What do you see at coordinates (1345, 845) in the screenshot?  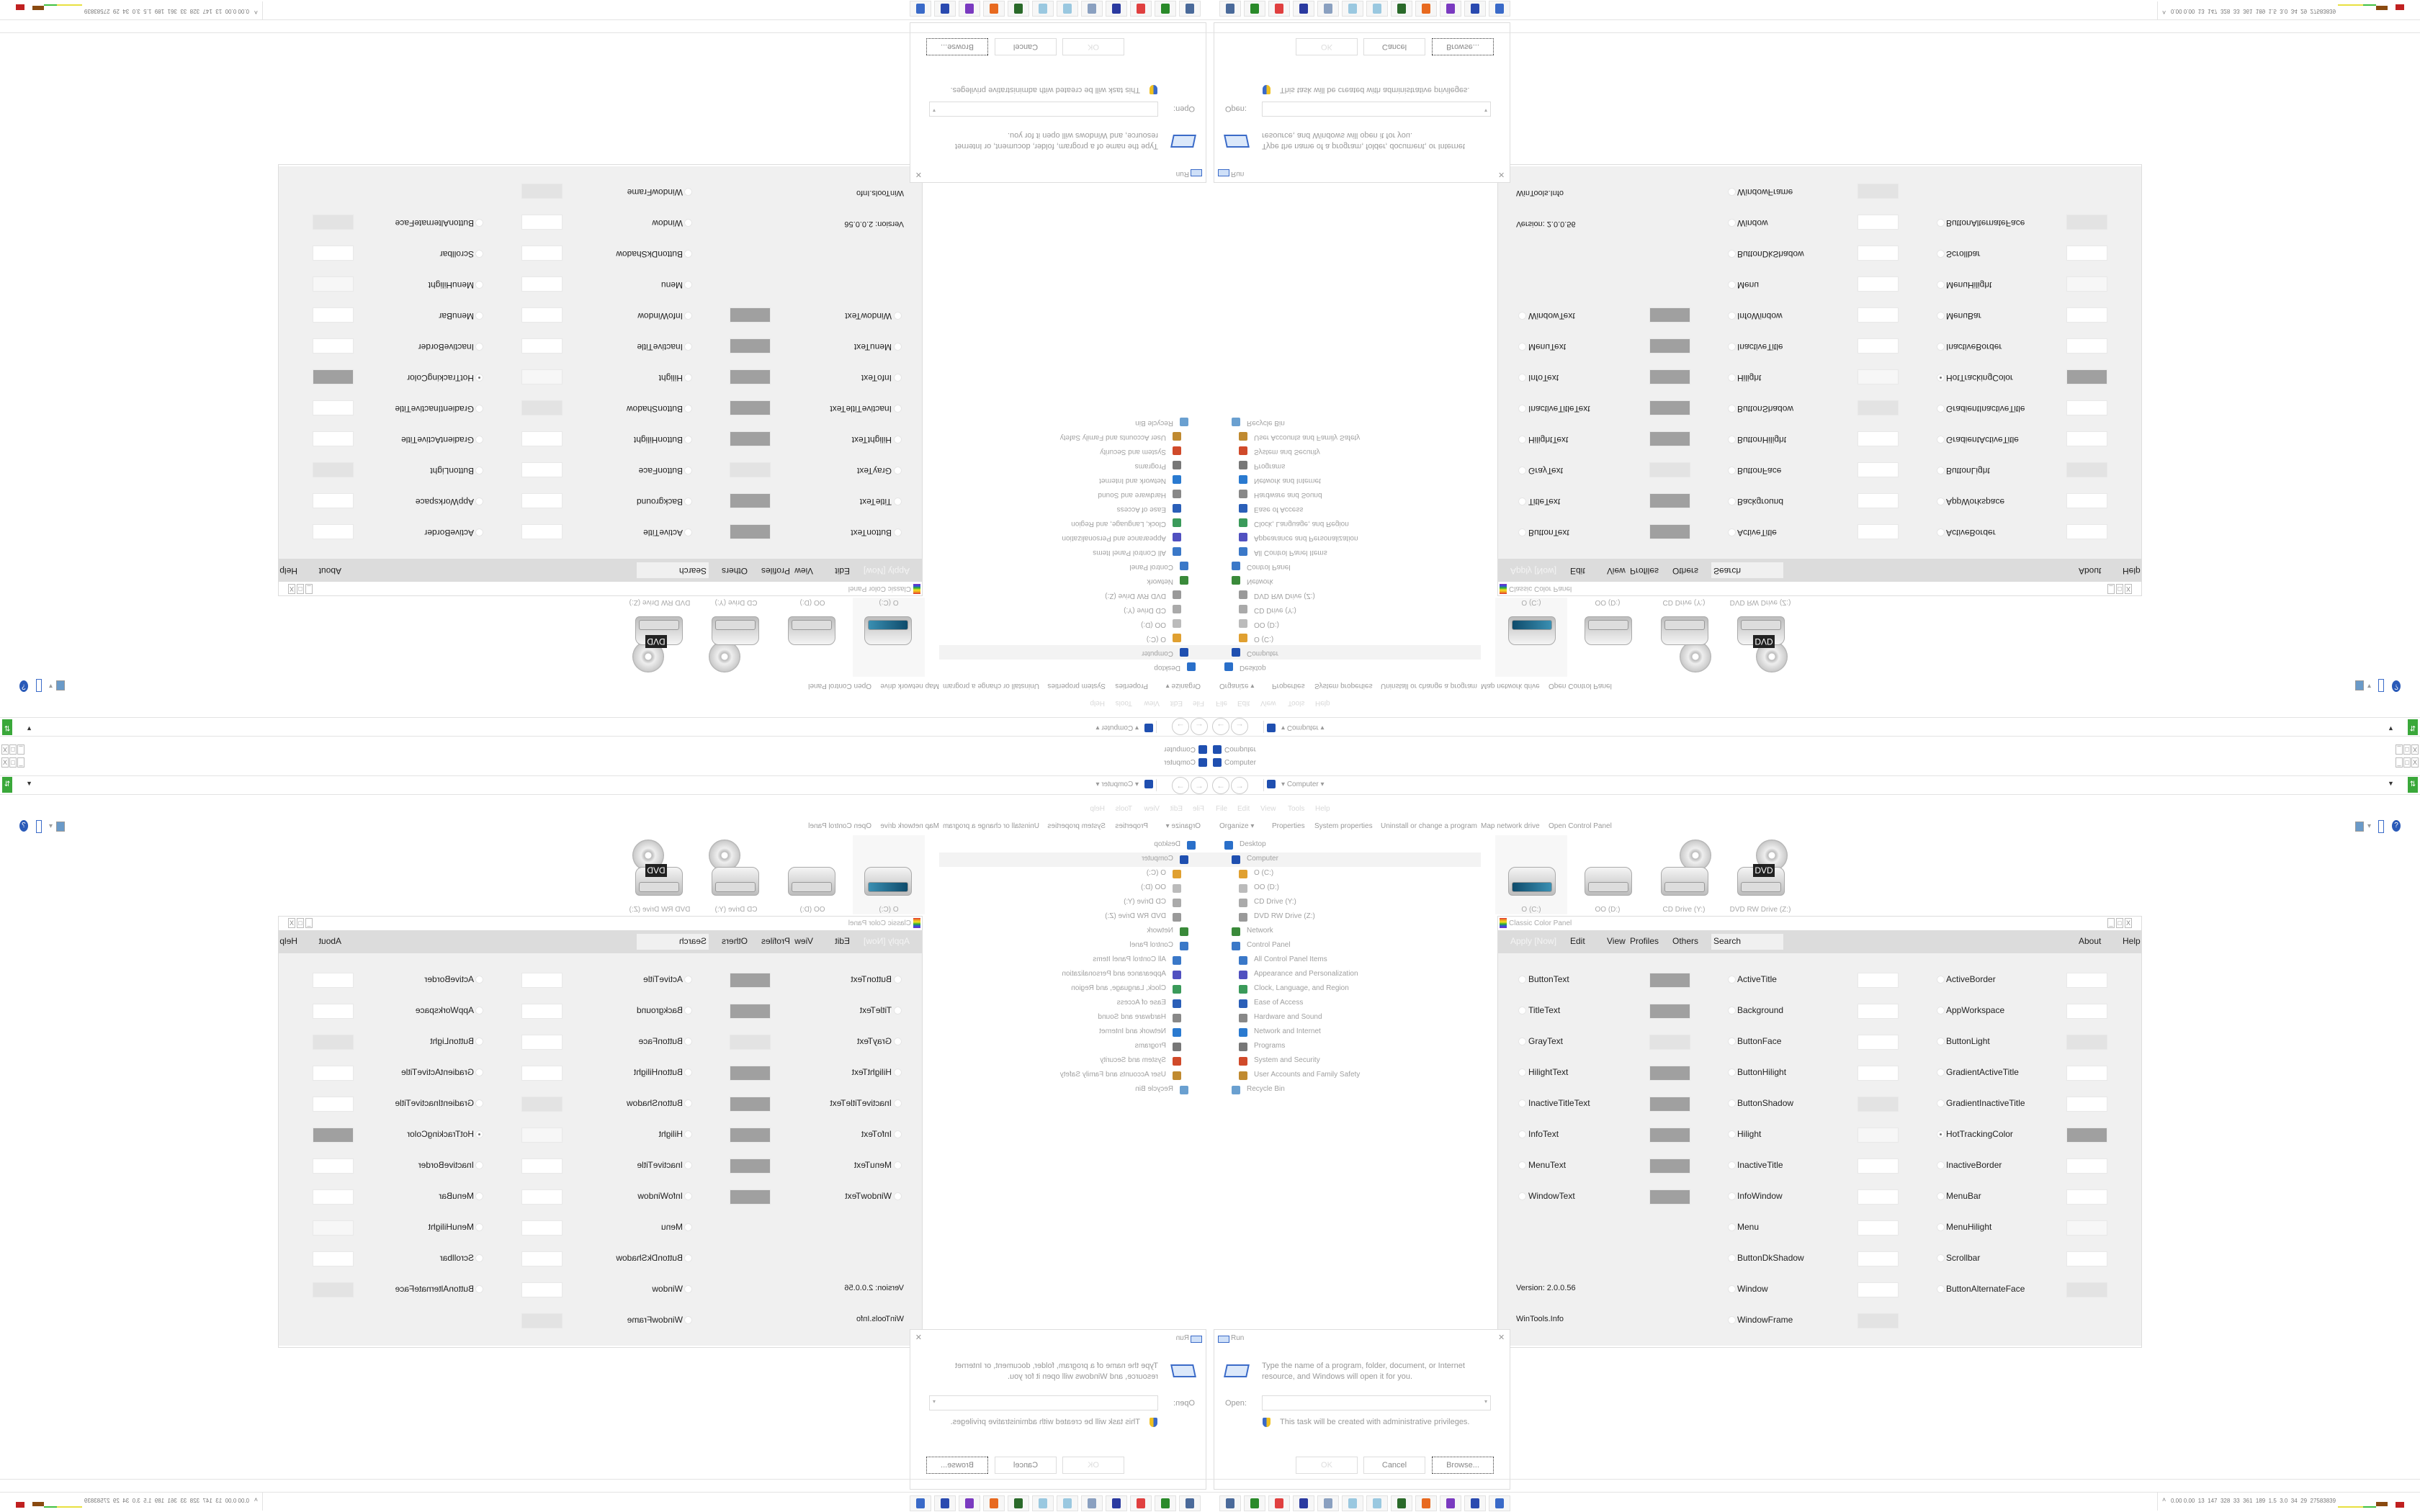 I see `nav-item: Desktop` at bounding box center [1345, 845].